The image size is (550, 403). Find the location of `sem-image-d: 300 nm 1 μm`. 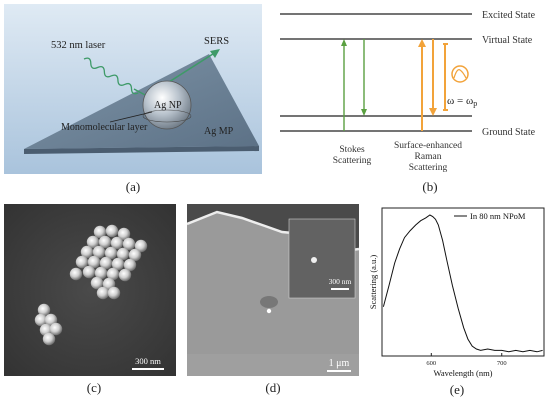

sem-image-d: 300 nm 1 μm is located at coordinates (273, 290).